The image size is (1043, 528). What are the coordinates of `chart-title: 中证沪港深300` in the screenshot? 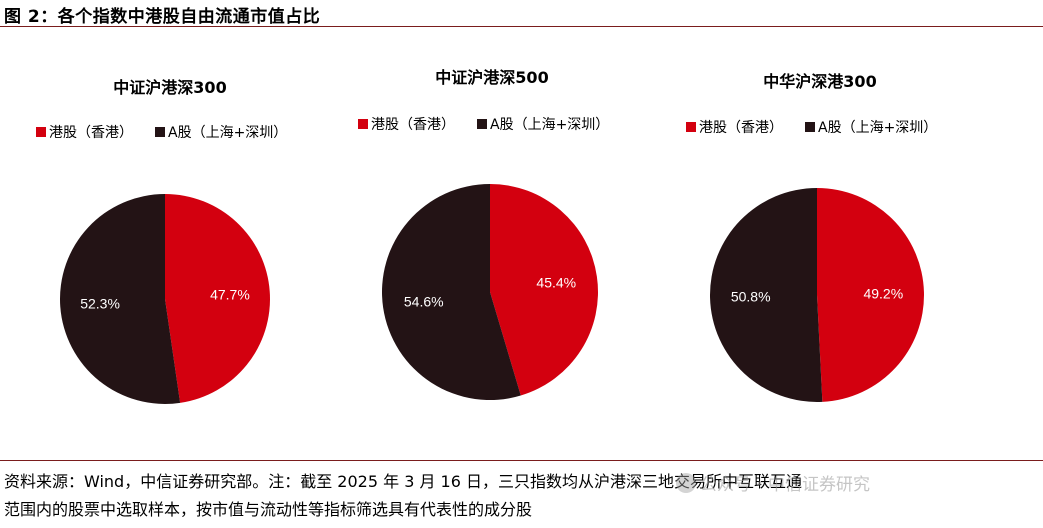 It's located at (170, 87).